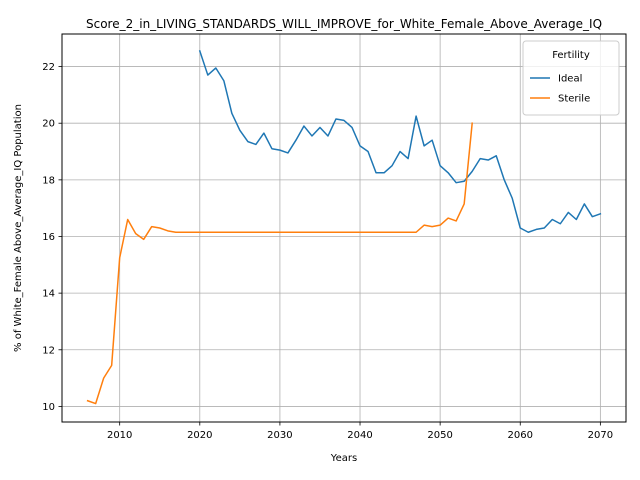  I want to click on legend-label-ideal: Ideal, so click(570, 79).